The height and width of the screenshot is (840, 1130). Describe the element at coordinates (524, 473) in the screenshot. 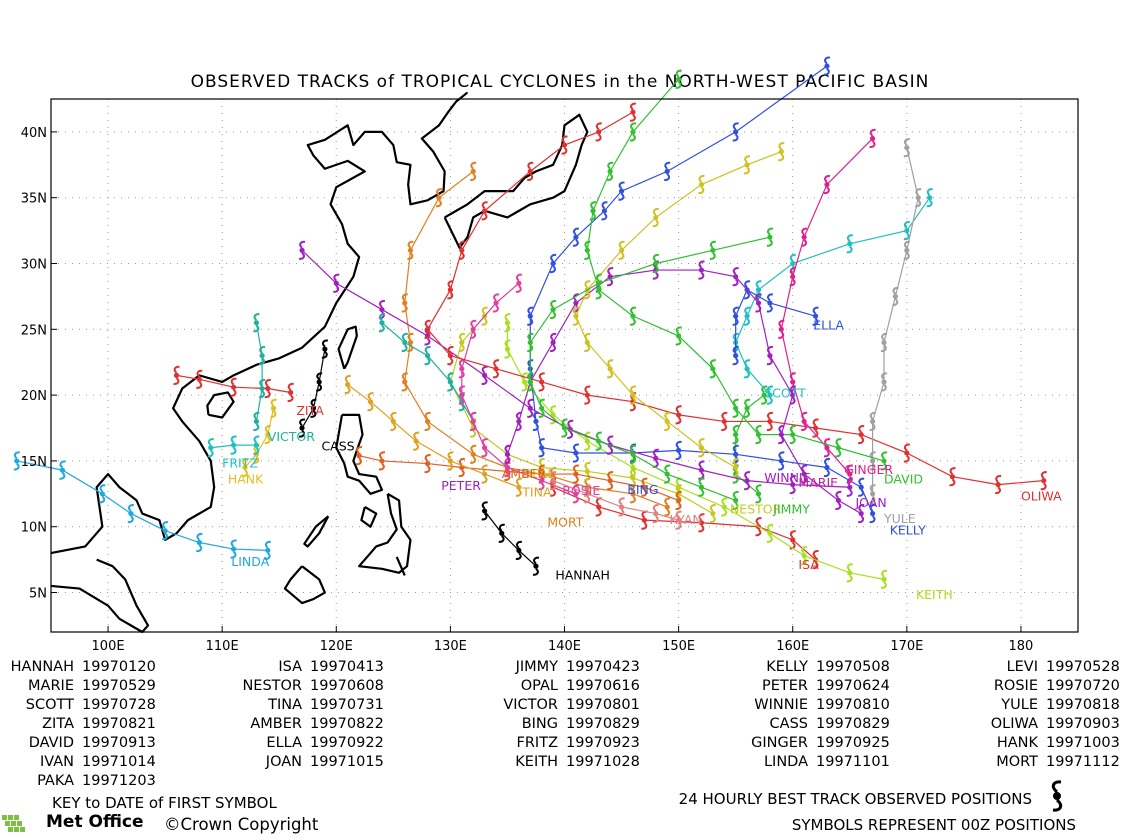

I see `storm-label-amber: AMBER` at that location.